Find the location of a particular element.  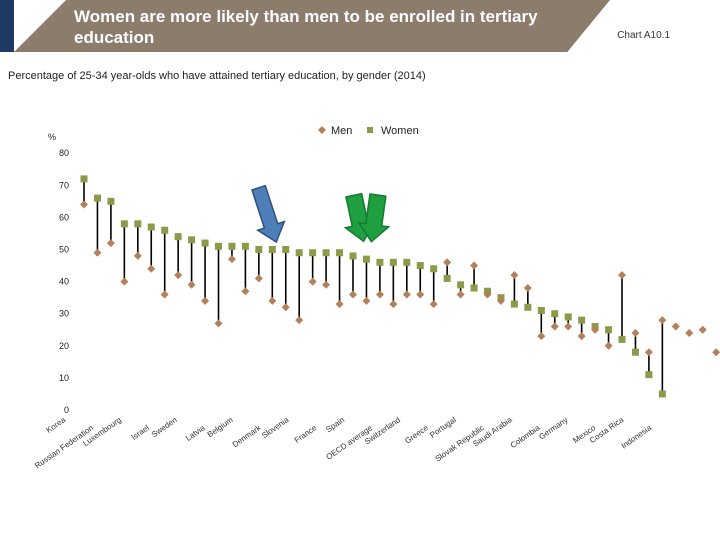

x-tick-label: Sweden is located at coordinates (164, 427).